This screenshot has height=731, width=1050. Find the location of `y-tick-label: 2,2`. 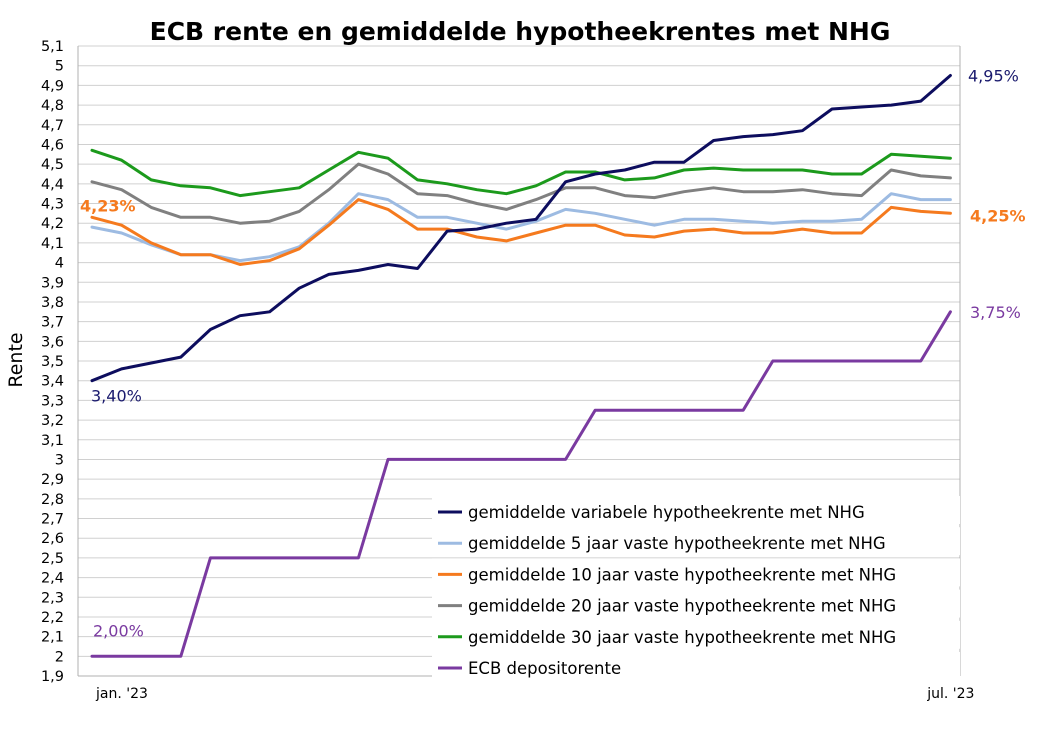

y-tick-label: 2,2 is located at coordinates (52, 618).